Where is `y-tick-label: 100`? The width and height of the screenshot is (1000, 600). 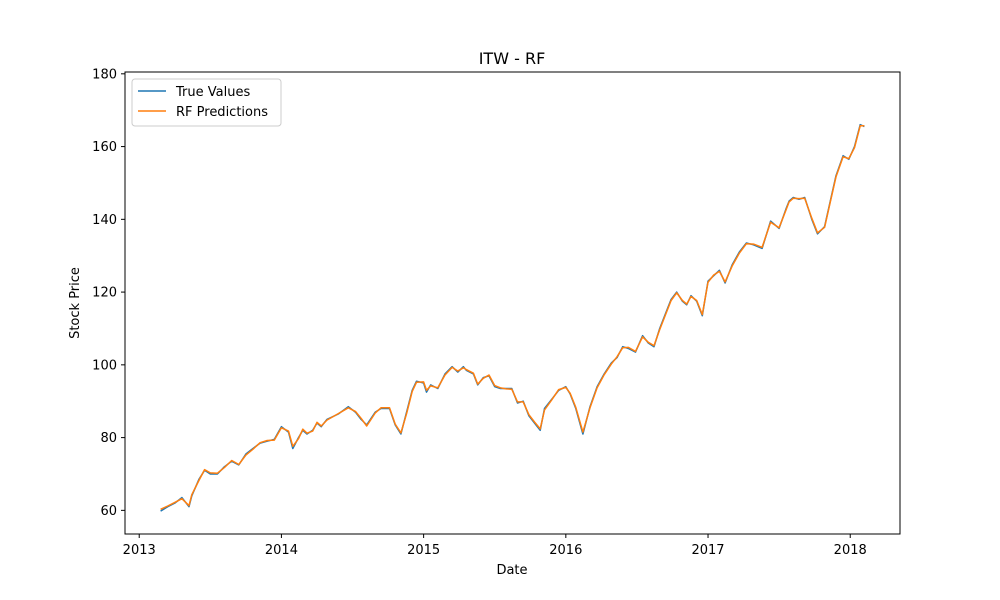 y-tick-label: 100 is located at coordinates (104, 365).